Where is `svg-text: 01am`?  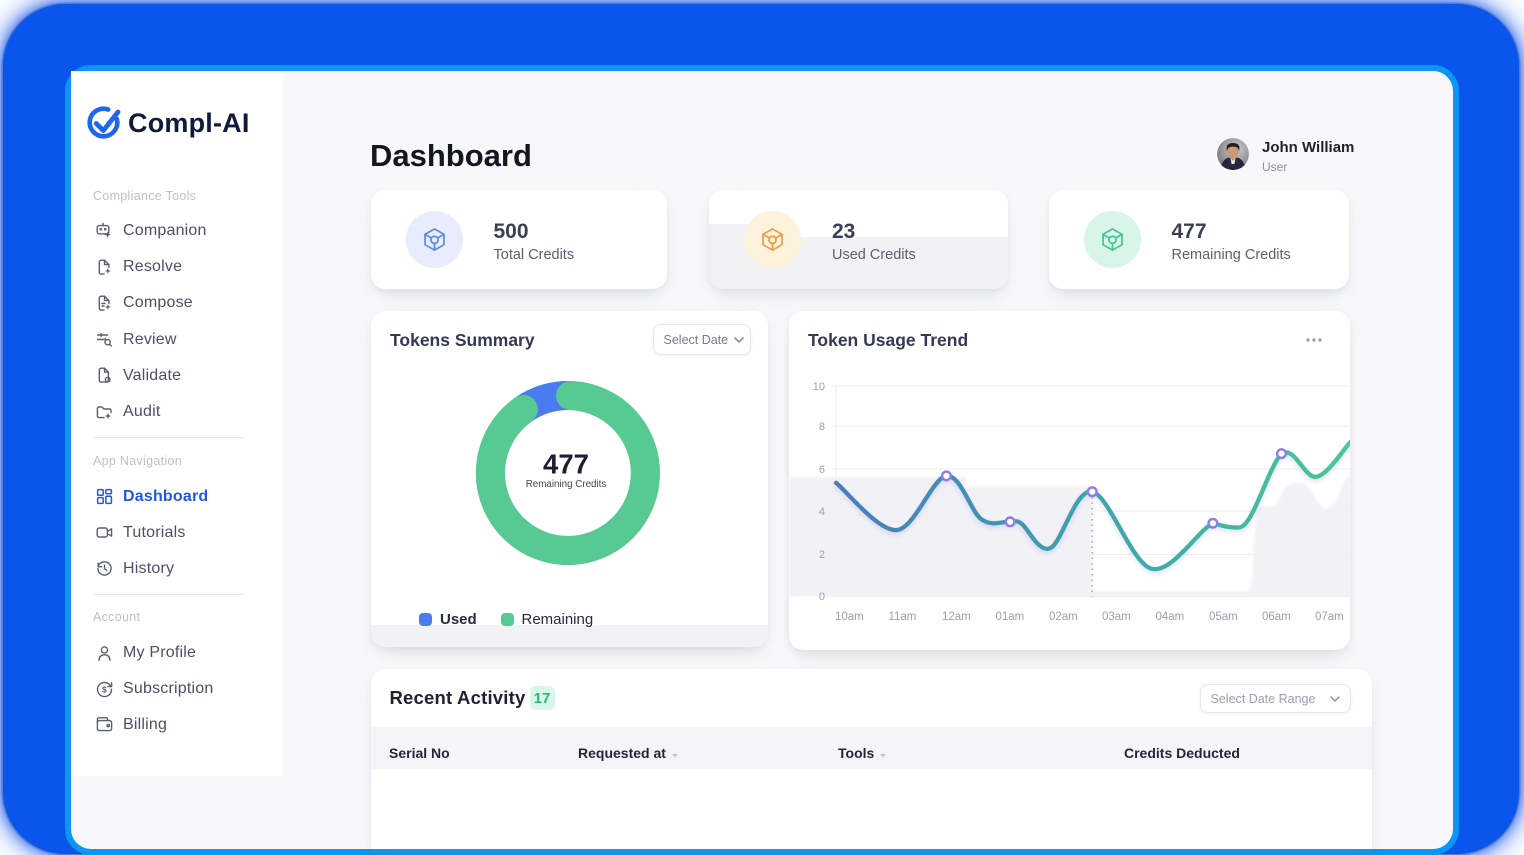
svg-text: 01am is located at coordinates (1009, 617).